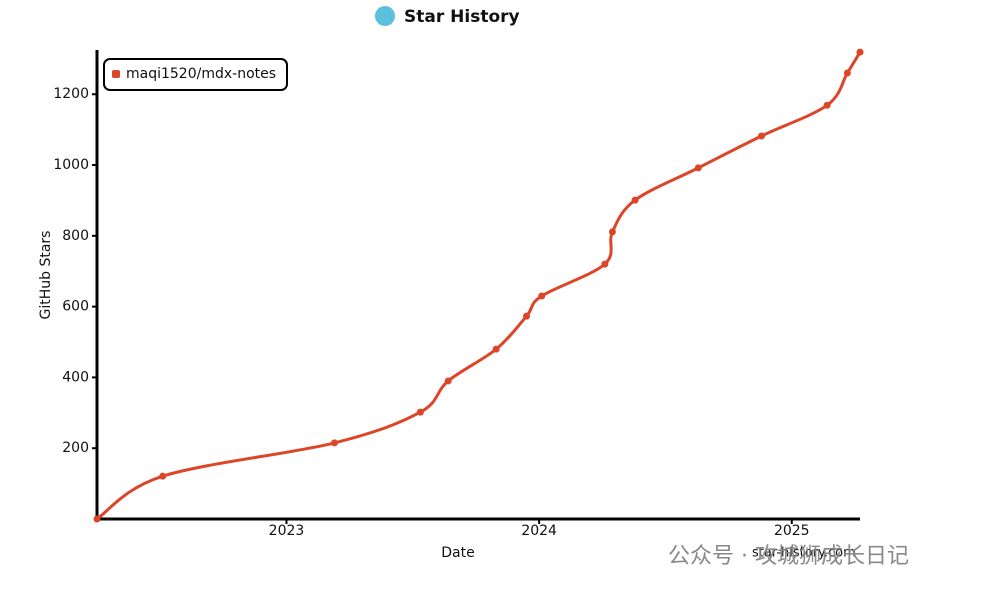 Image resolution: width=1008 pixels, height=595 pixels. I want to click on y-tick-label: 200, so click(75, 448).